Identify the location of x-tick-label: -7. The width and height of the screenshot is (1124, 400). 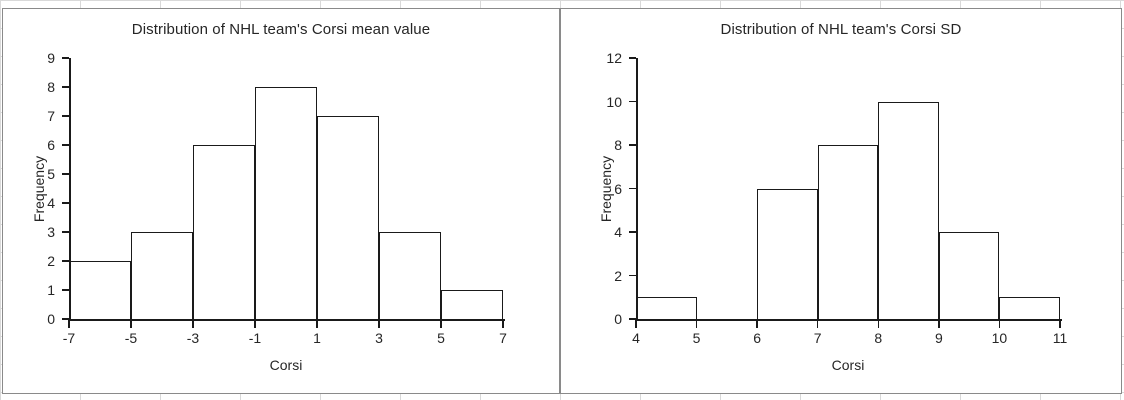
(69, 338).